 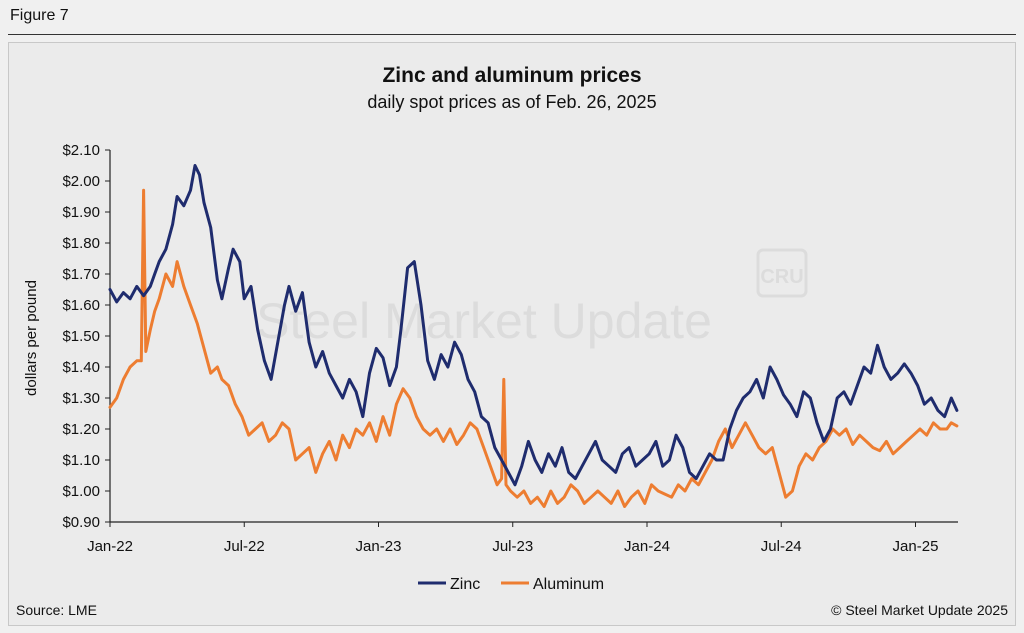 I want to click on chart-title: Zinc and aluminum prices, so click(x=512, y=75).